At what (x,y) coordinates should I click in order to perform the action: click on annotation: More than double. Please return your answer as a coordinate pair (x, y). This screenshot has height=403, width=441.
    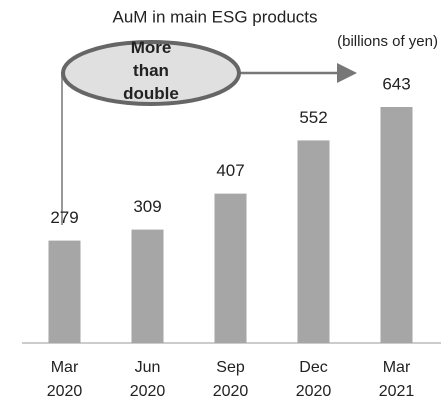
    Looking at the image, I should click on (151, 70).